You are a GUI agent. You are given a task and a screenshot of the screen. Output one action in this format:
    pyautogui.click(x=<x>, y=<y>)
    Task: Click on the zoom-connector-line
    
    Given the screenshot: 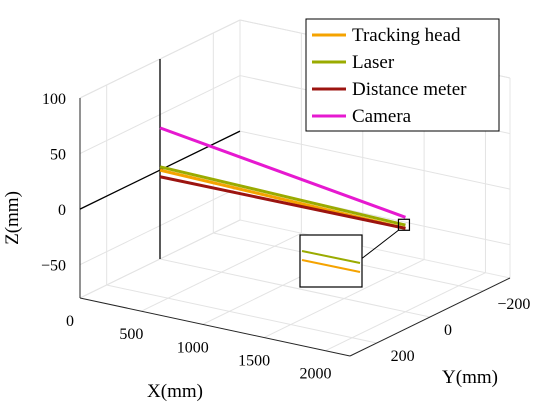 What is the action you would take?
    pyautogui.click(x=380, y=244)
    